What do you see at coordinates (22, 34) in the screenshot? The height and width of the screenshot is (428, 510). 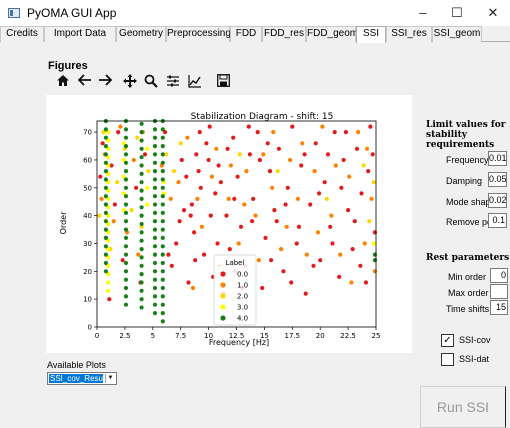 I see `tab-credits: Credits` at bounding box center [22, 34].